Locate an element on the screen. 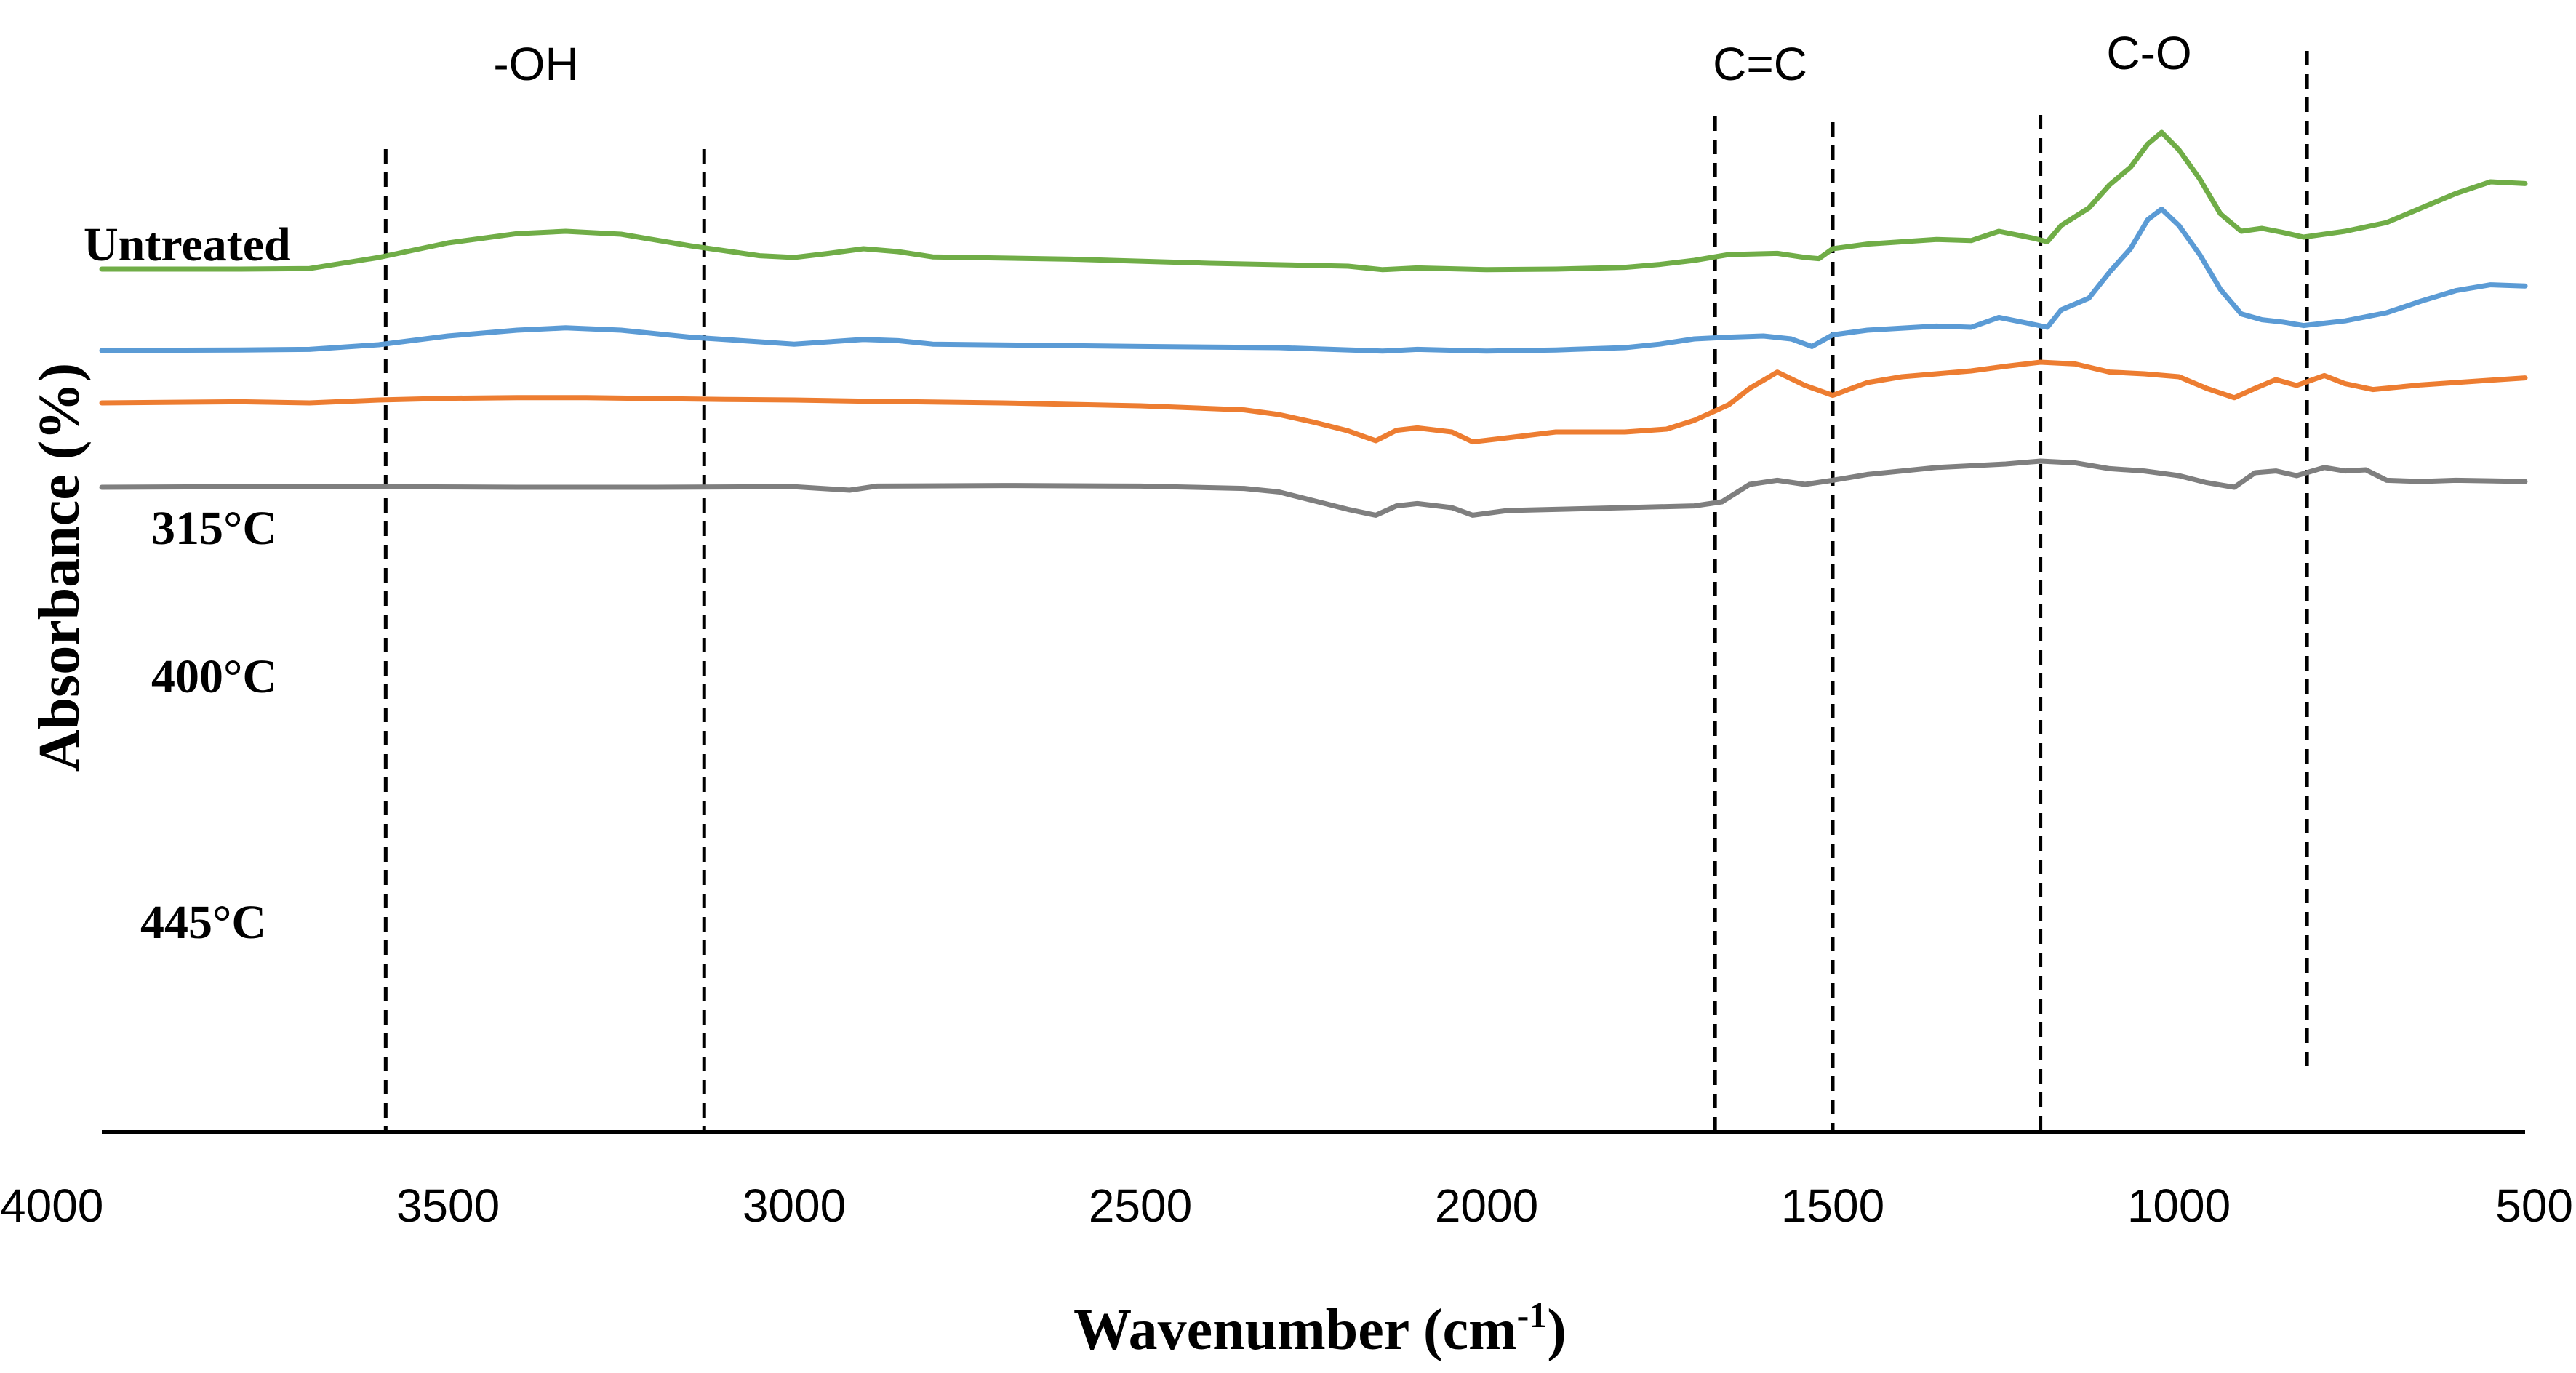 Image resolution: width=2576 pixels, height=1373 pixels. x-axis-title-superscript: -1 is located at coordinates (1532, 1314).